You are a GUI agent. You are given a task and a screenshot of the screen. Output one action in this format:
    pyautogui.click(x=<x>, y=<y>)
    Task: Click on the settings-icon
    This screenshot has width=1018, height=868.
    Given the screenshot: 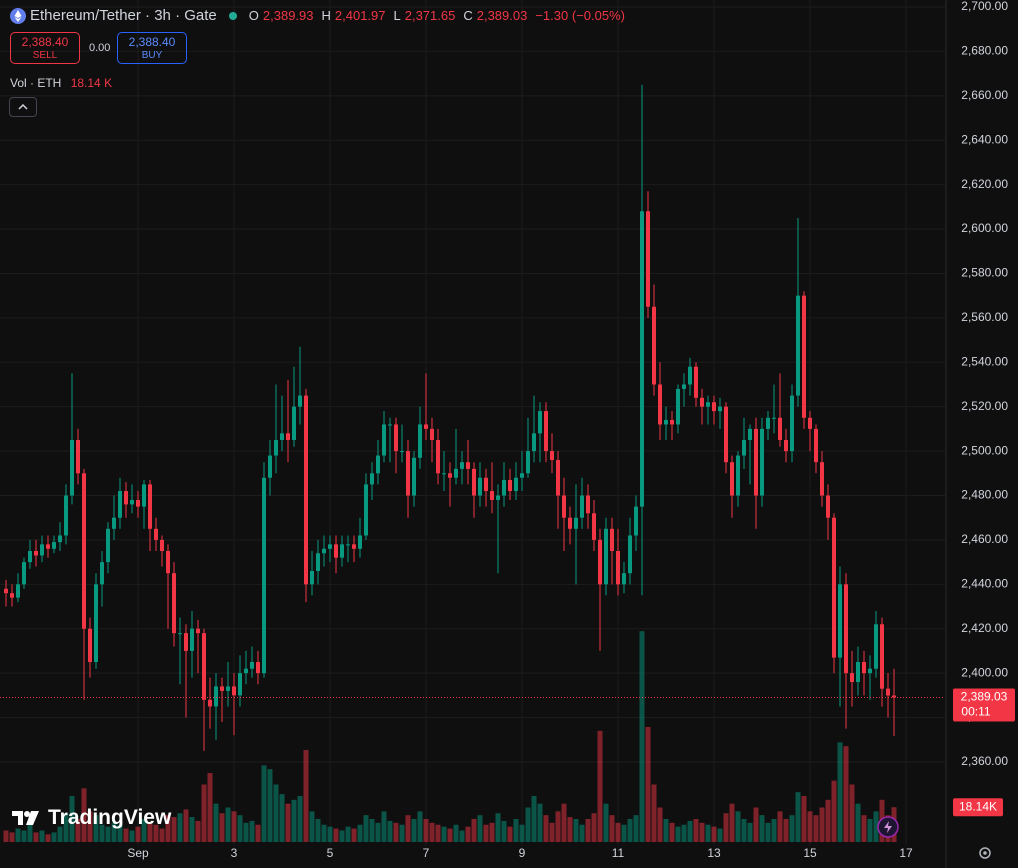 What is the action you would take?
    pyautogui.click(x=985, y=853)
    